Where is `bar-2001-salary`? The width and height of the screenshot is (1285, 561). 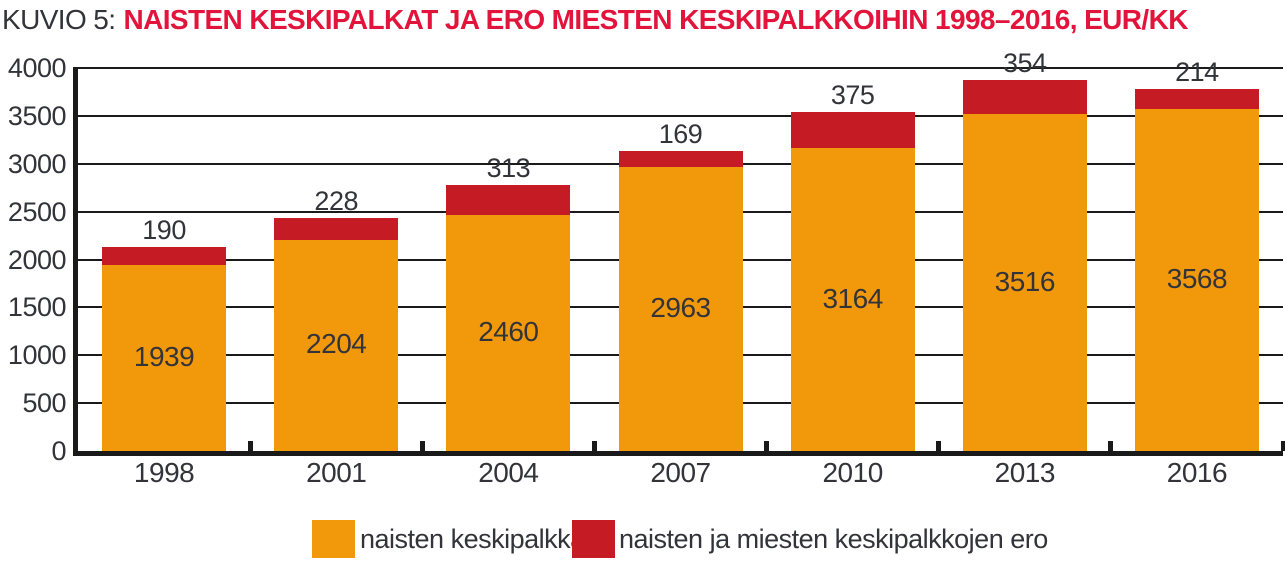 bar-2001-salary is located at coordinates (336, 345).